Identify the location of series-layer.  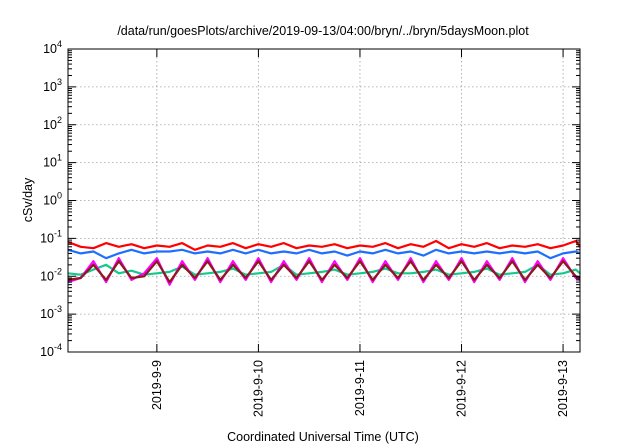
(324, 262).